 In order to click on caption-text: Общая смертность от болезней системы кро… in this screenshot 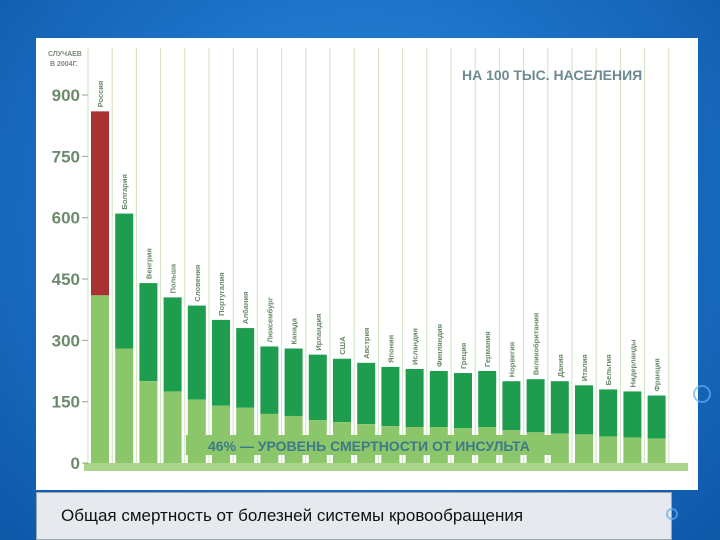, I will do `click(292, 515)`.